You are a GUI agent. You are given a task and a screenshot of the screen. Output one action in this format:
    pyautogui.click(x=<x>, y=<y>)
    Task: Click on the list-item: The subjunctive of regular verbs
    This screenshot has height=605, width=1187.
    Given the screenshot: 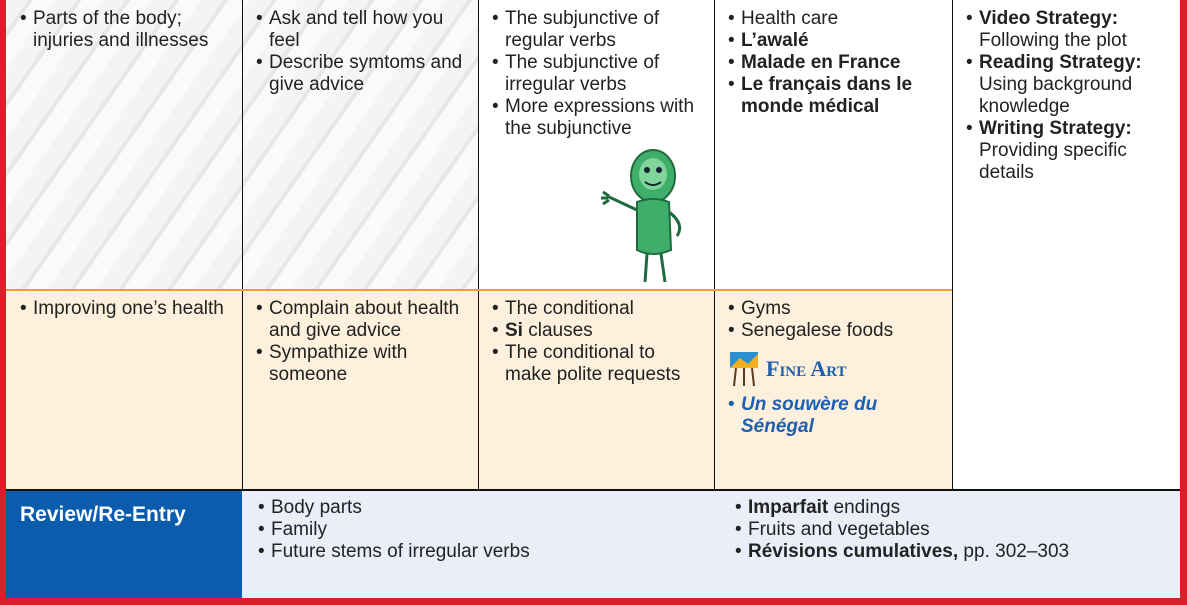 What is the action you would take?
    pyautogui.click(x=597, y=30)
    